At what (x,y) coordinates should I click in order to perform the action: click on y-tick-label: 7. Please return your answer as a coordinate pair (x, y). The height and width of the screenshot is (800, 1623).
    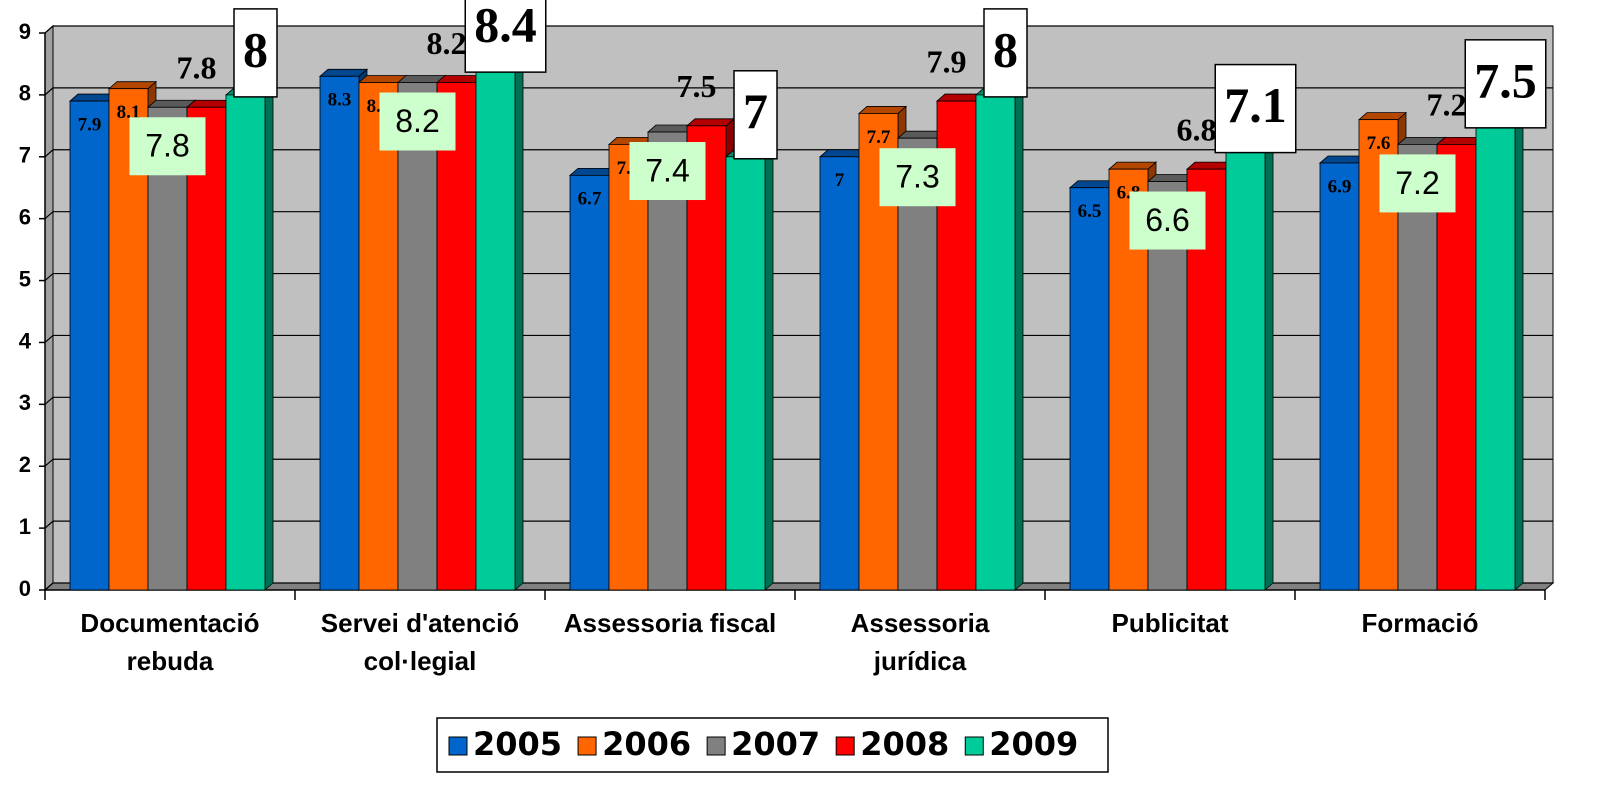
    Looking at the image, I should click on (25, 155).